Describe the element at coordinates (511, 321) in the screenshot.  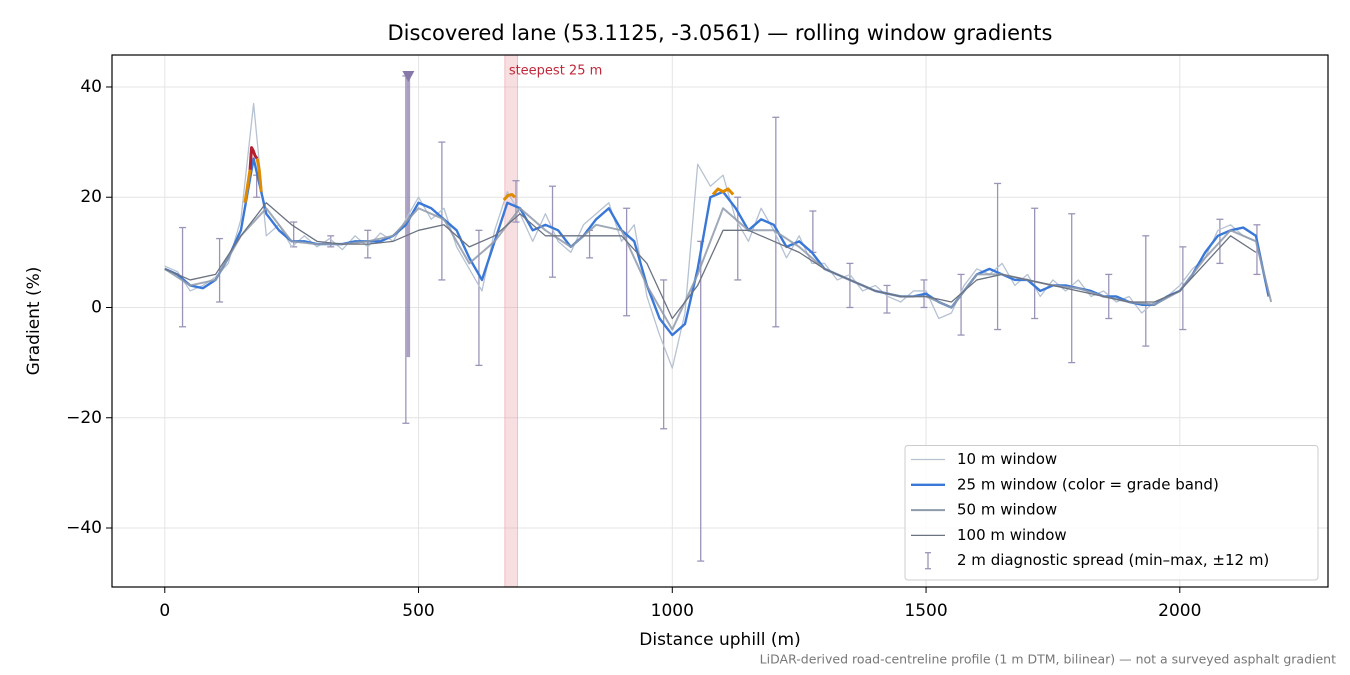
I see `steepest-band` at that location.